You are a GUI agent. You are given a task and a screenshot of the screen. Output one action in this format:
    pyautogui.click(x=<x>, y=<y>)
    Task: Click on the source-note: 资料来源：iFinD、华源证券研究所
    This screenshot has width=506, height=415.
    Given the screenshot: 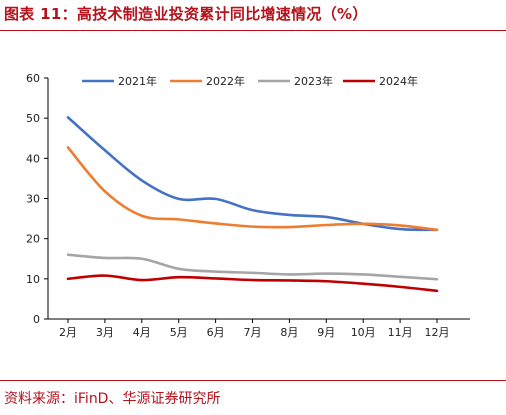 What is the action you would take?
    pyautogui.click(x=112, y=399)
    